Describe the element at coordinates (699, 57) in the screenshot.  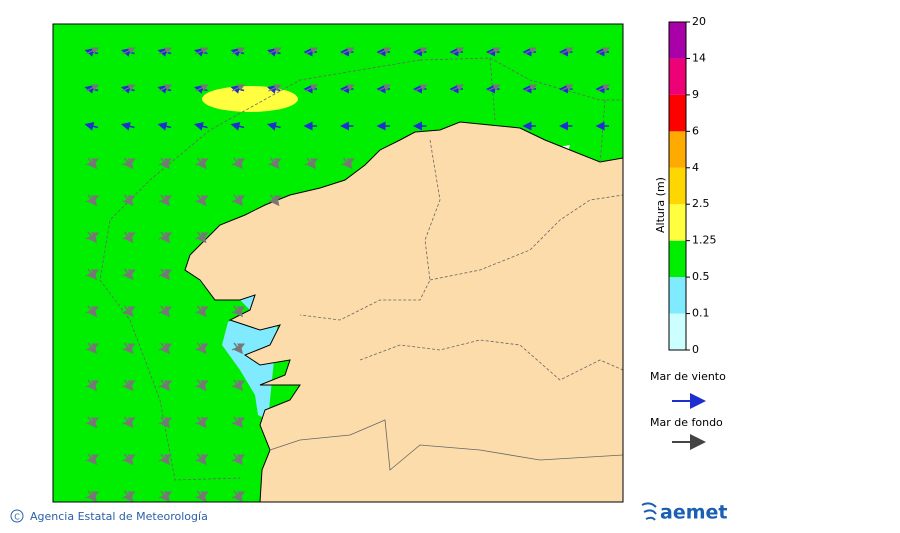
I see `colorbar-tick-label: 14` at that location.